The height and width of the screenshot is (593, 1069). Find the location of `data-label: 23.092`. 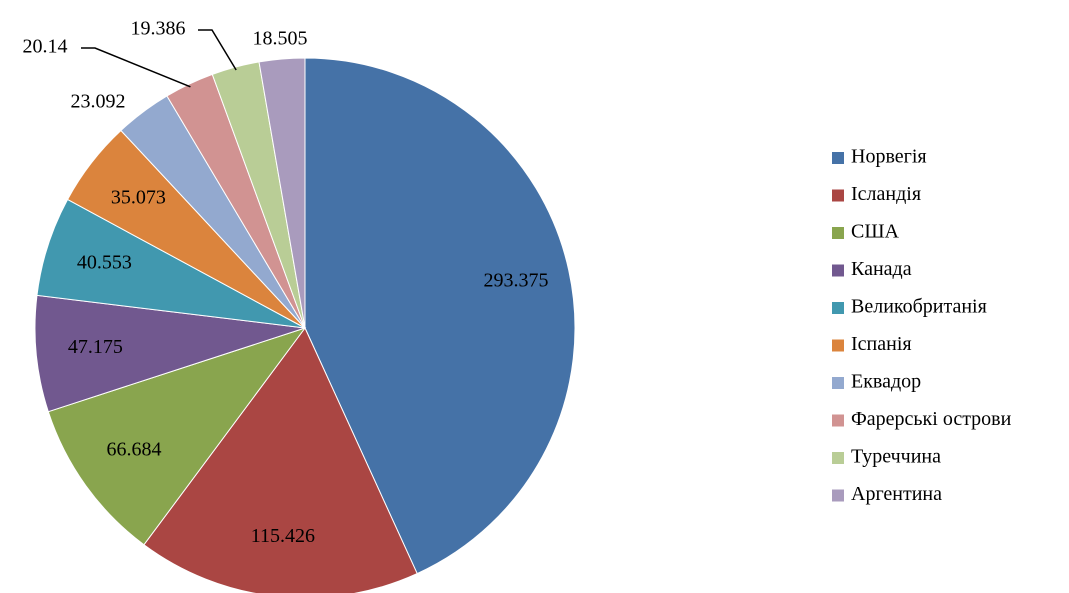

data-label: 23.092 is located at coordinates (98, 102).